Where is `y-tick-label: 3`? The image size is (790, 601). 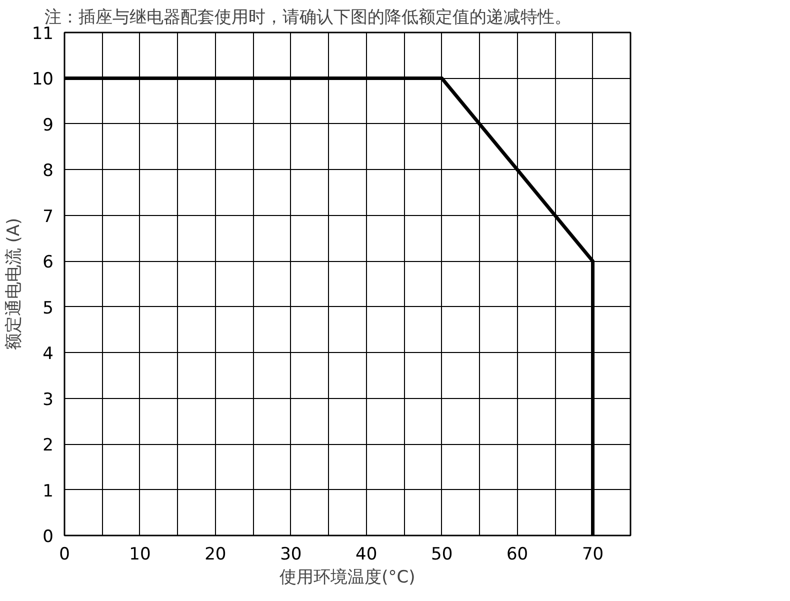 y-tick-label: 3 is located at coordinates (48, 400).